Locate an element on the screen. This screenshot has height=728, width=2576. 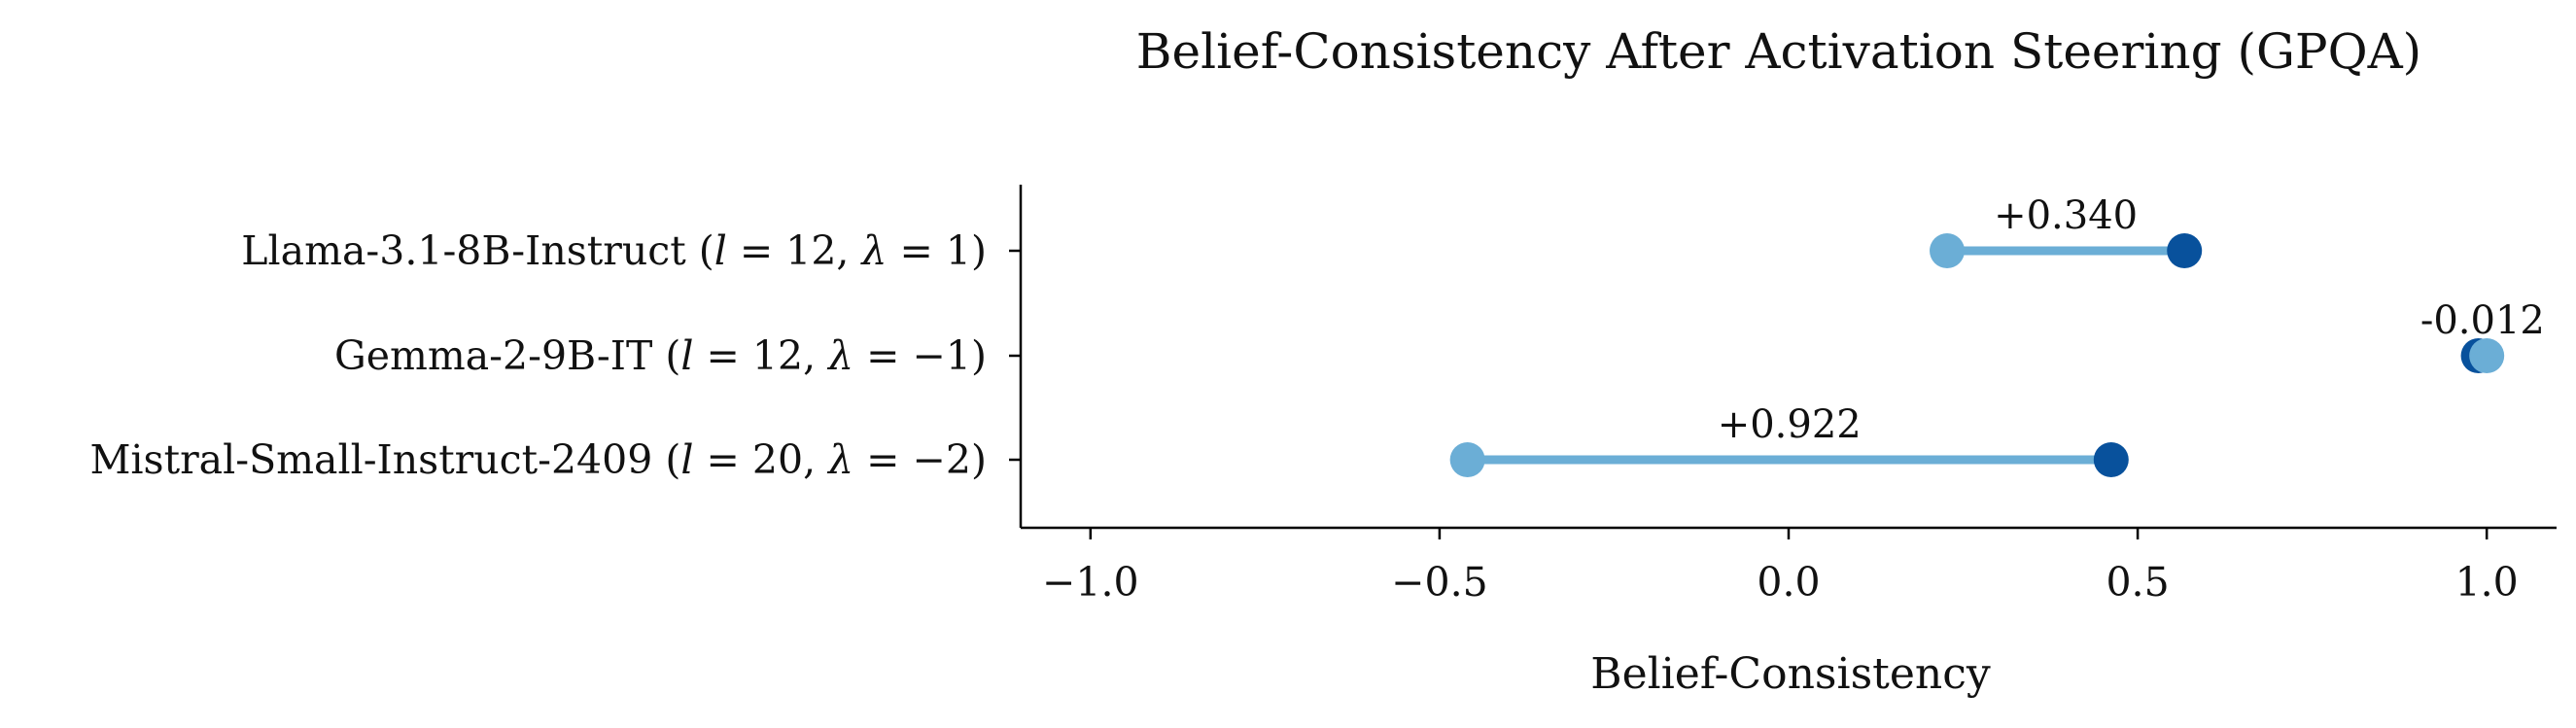
row-label: Gemma-2-9B-IT (l = 12, λ = −1) is located at coordinates (660, 355).